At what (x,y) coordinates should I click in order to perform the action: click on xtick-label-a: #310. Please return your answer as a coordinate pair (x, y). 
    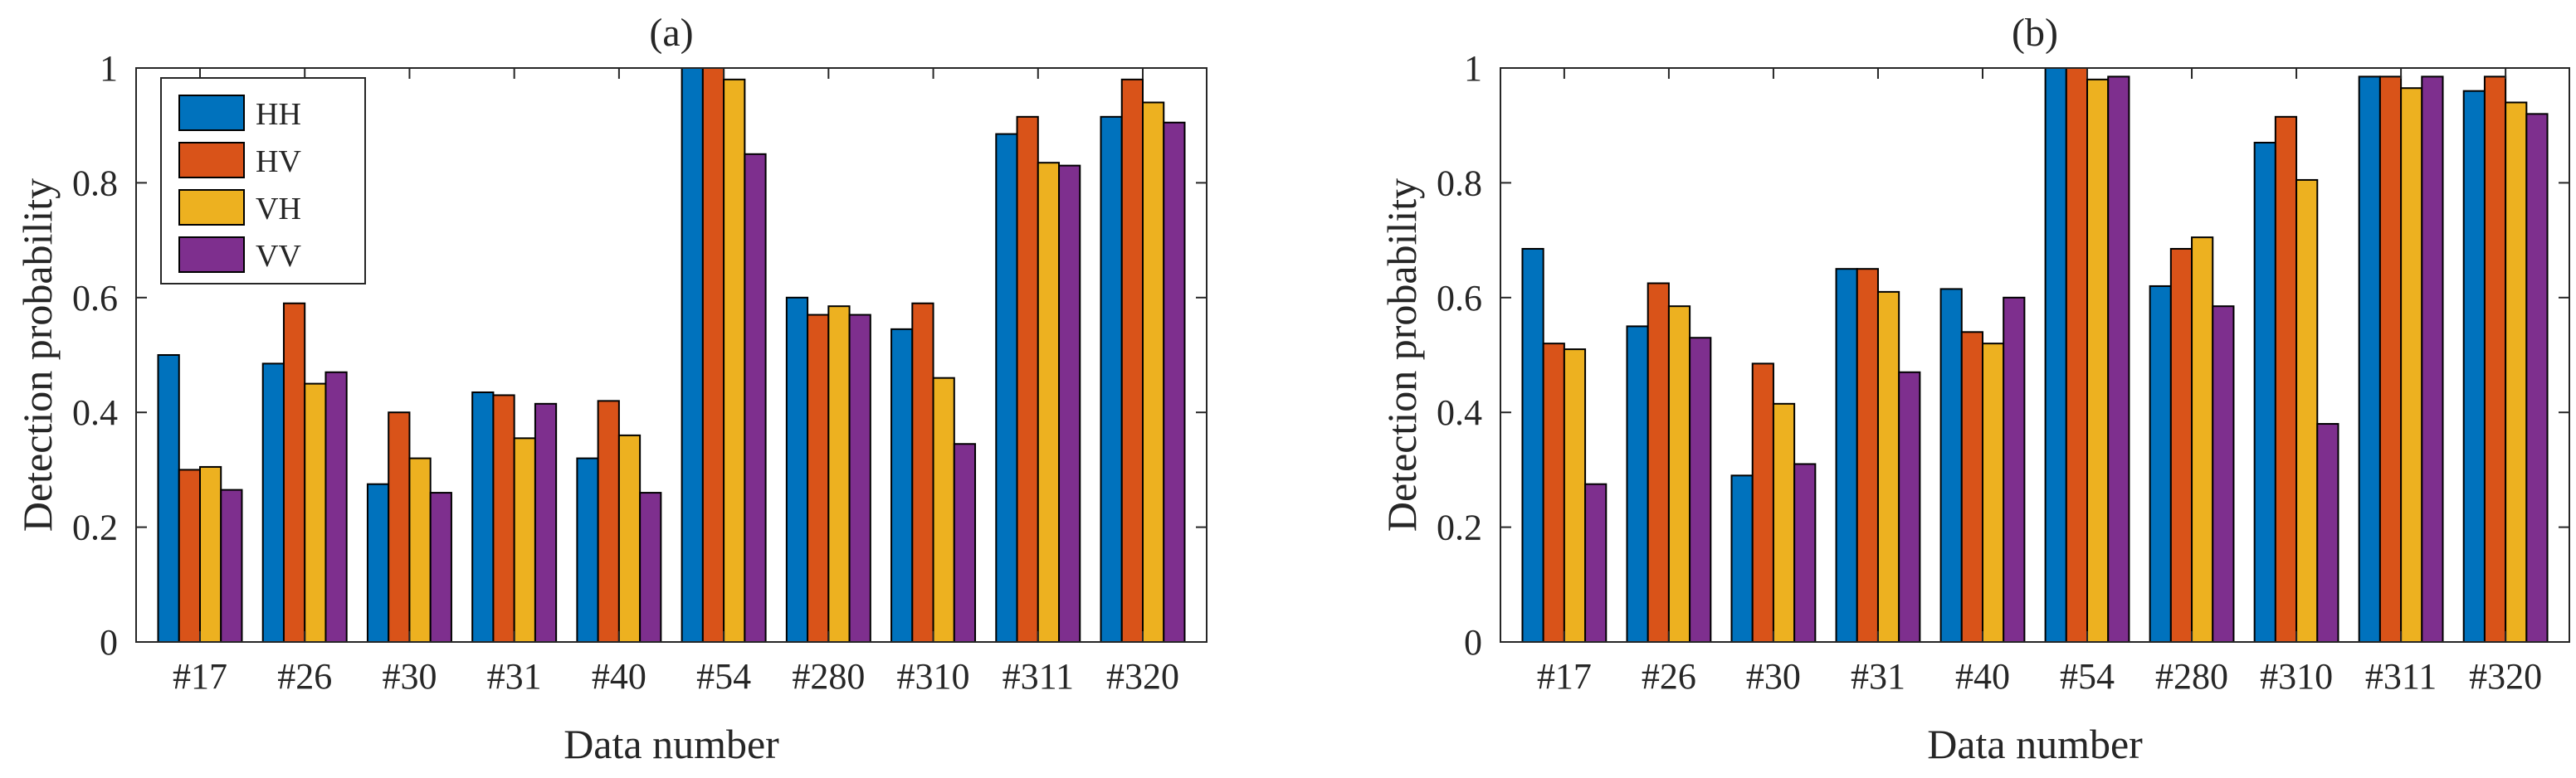
    Looking at the image, I should click on (934, 676).